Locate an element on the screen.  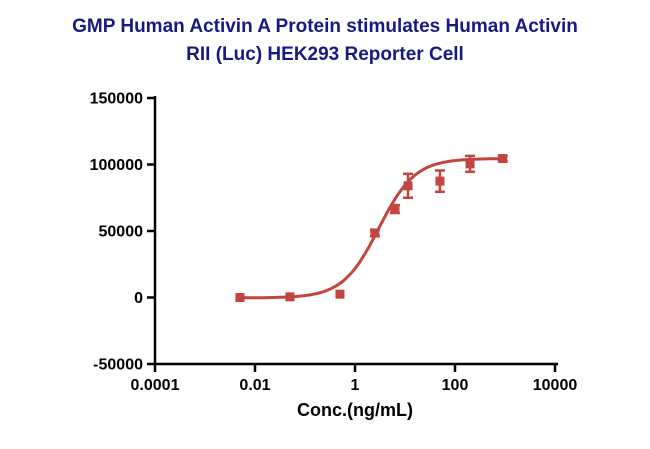
x-axis-label: Conc.(ng/mL) is located at coordinates (355, 410).